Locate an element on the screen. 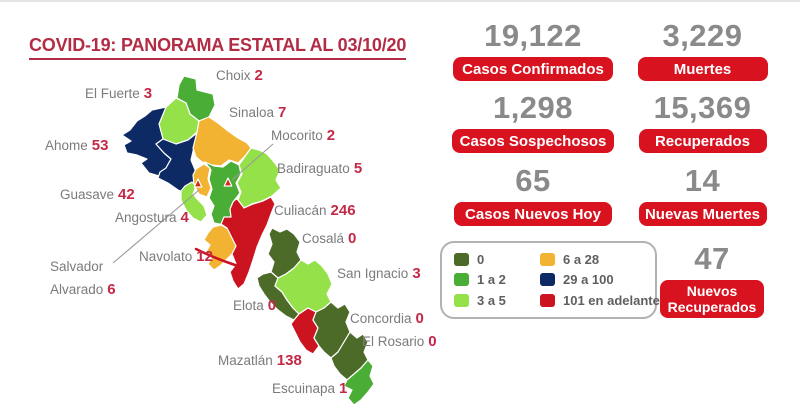  region-culiacan-coastal-strip is located at coordinates (217, 257).